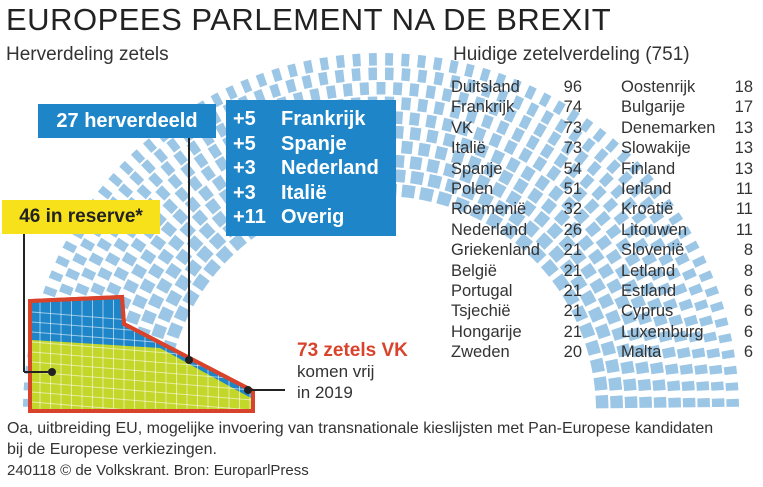 The height and width of the screenshot is (487, 763). I want to click on gain-row: +5 Spanje, so click(311, 144).